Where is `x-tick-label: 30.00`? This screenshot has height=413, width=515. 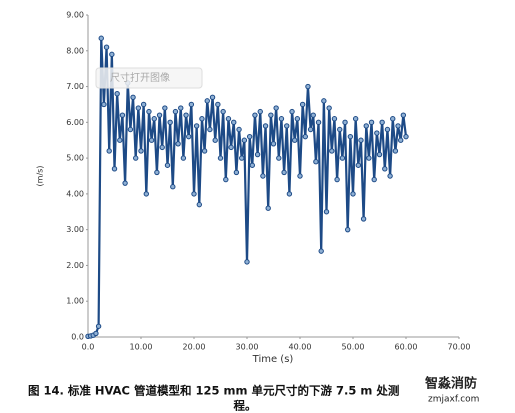
x-tick-label: 30.00 is located at coordinates (247, 347).